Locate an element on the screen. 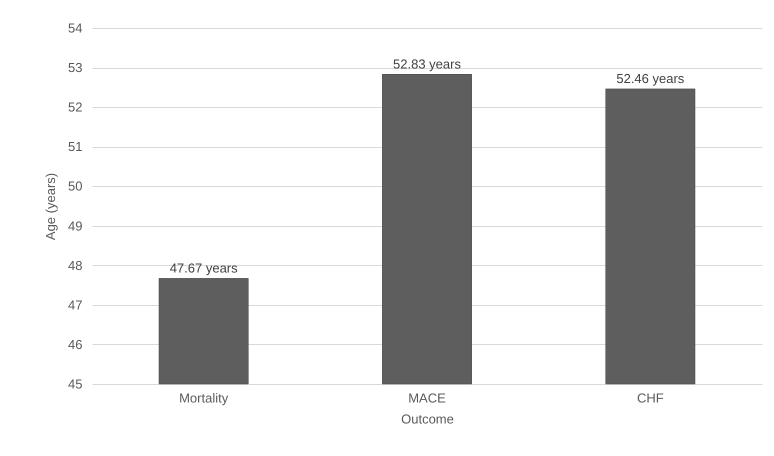  y-tick-label: 54 is located at coordinates (75, 28).